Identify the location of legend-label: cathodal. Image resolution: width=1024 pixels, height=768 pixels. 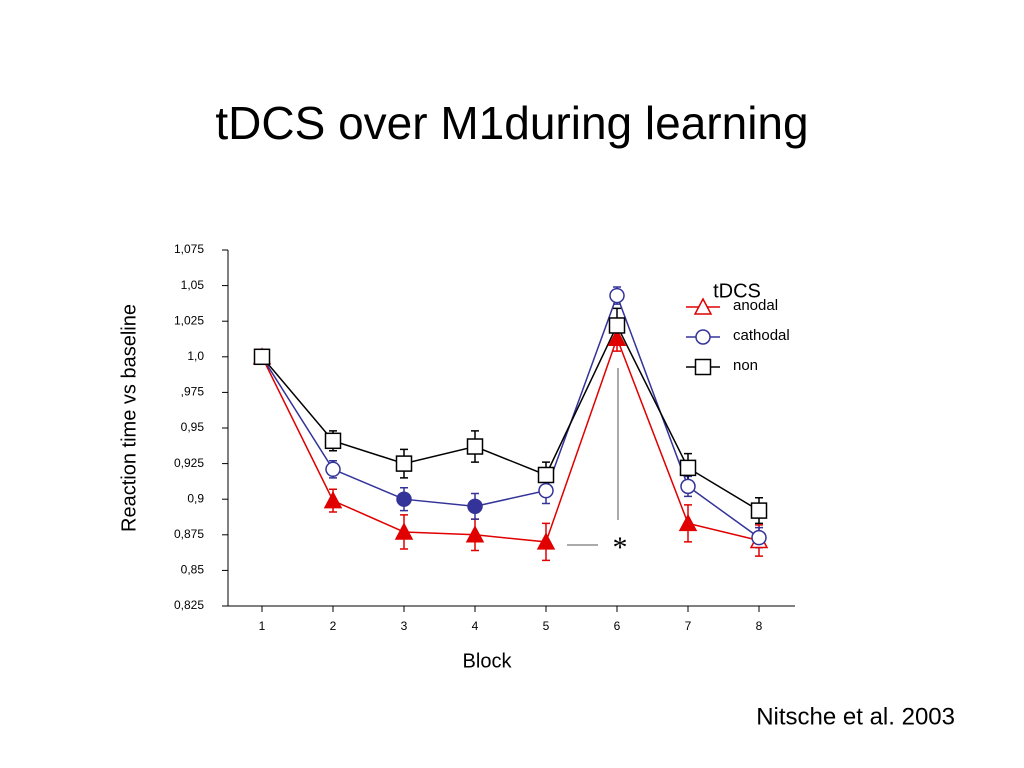
(761, 335).